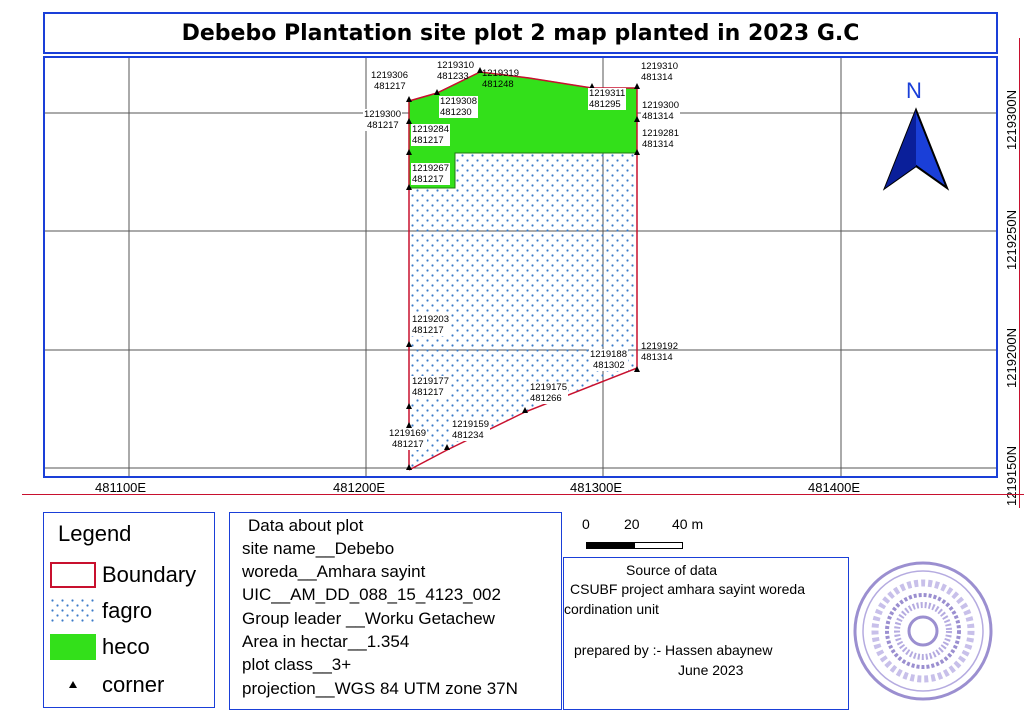 The image size is (1024, 724). I want to click on projection: projection__WGS 84 UTM zone 37N, so click(380, 688).